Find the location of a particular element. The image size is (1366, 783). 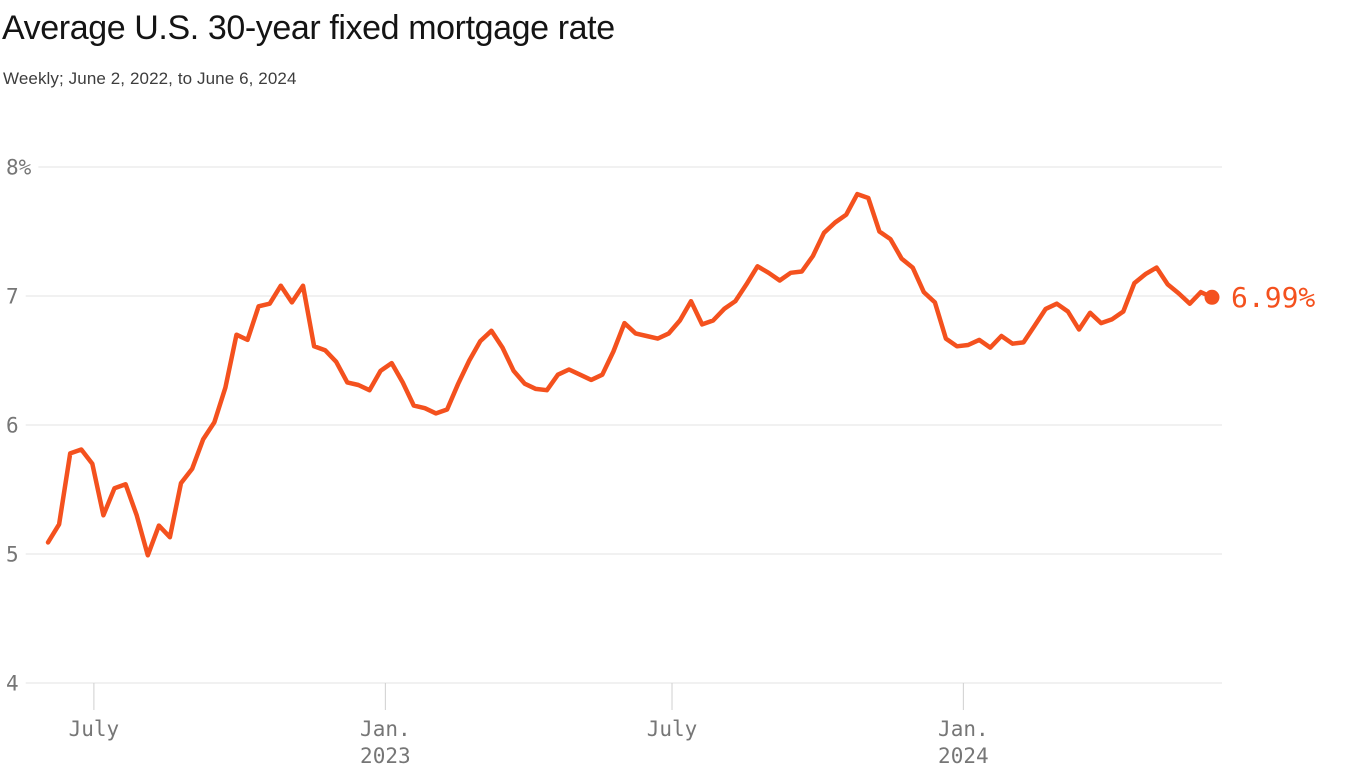

x-axis-label-0: July is located at coordinates (94, 729).